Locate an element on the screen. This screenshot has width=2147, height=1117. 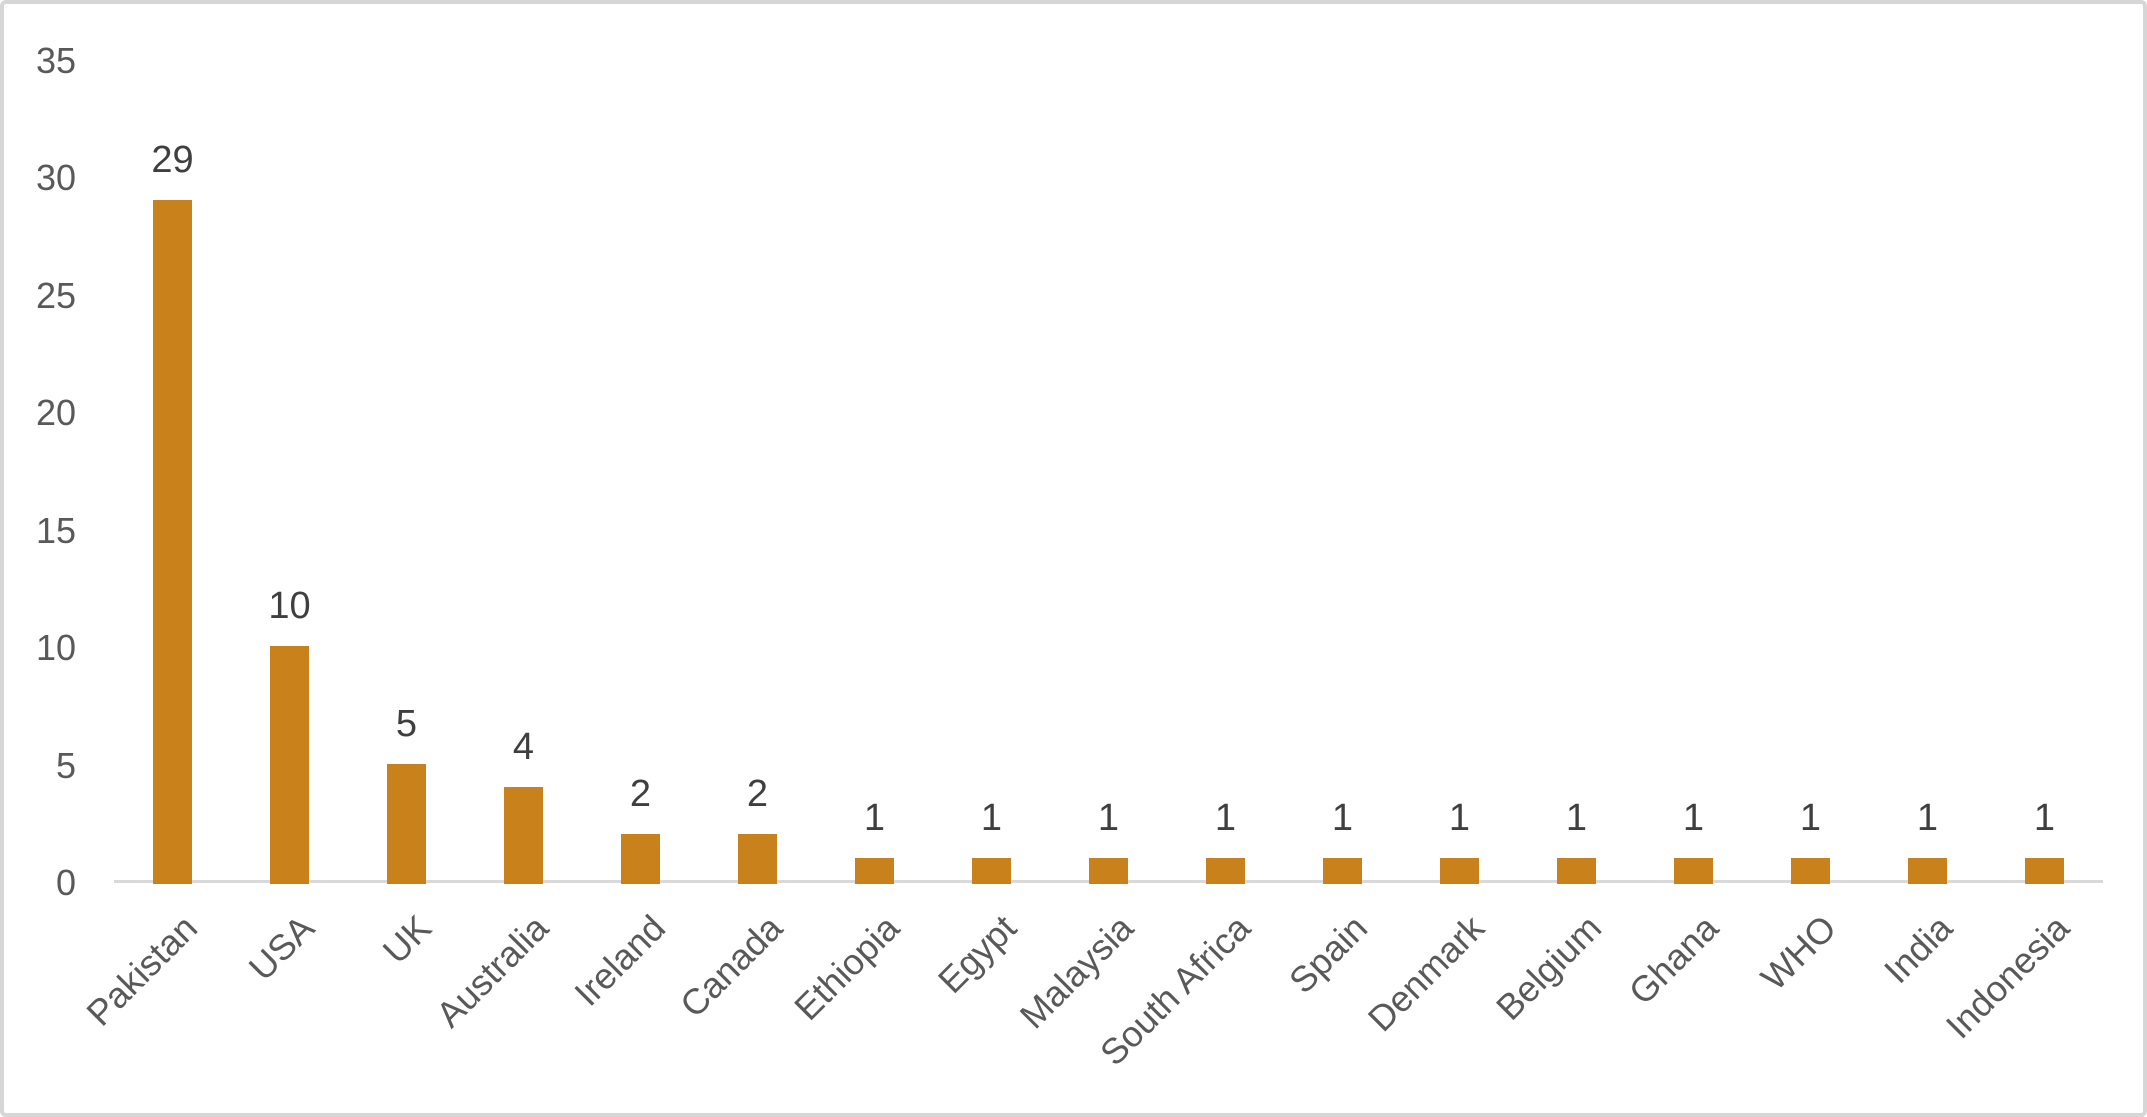
y-axis-tick-label: 0 is located at coordinates (65, 882).